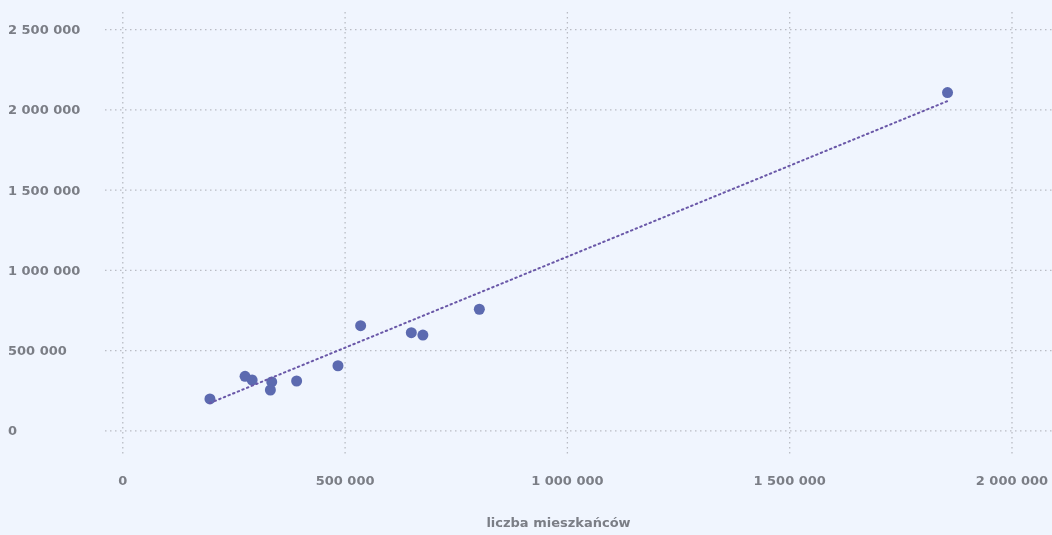 Image resolution: width=1052 pixels, height=535 pixels. Describe the element at coordinates (558, 522) in the screenshot. I see `x-axis-title: liczba mieszkańców` at that location.